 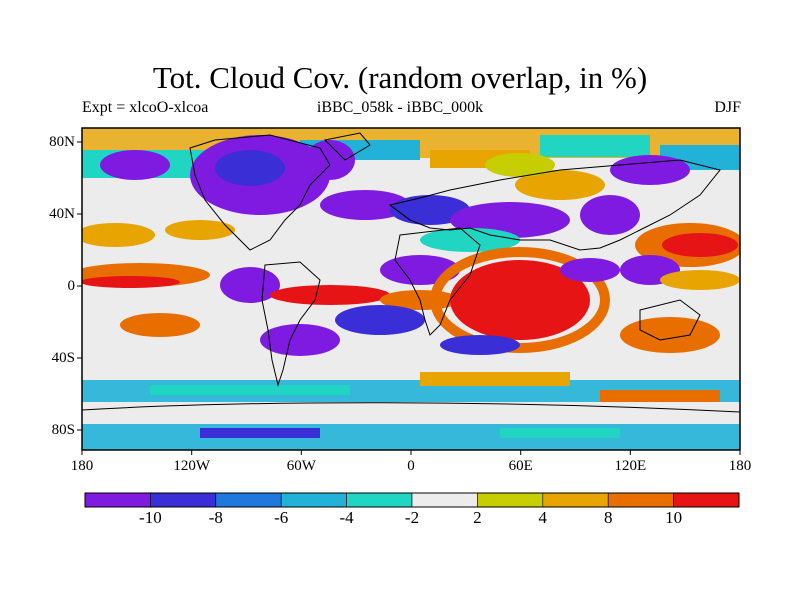 I want to click on colorbar-label: 10, so click(x=674, y=517).